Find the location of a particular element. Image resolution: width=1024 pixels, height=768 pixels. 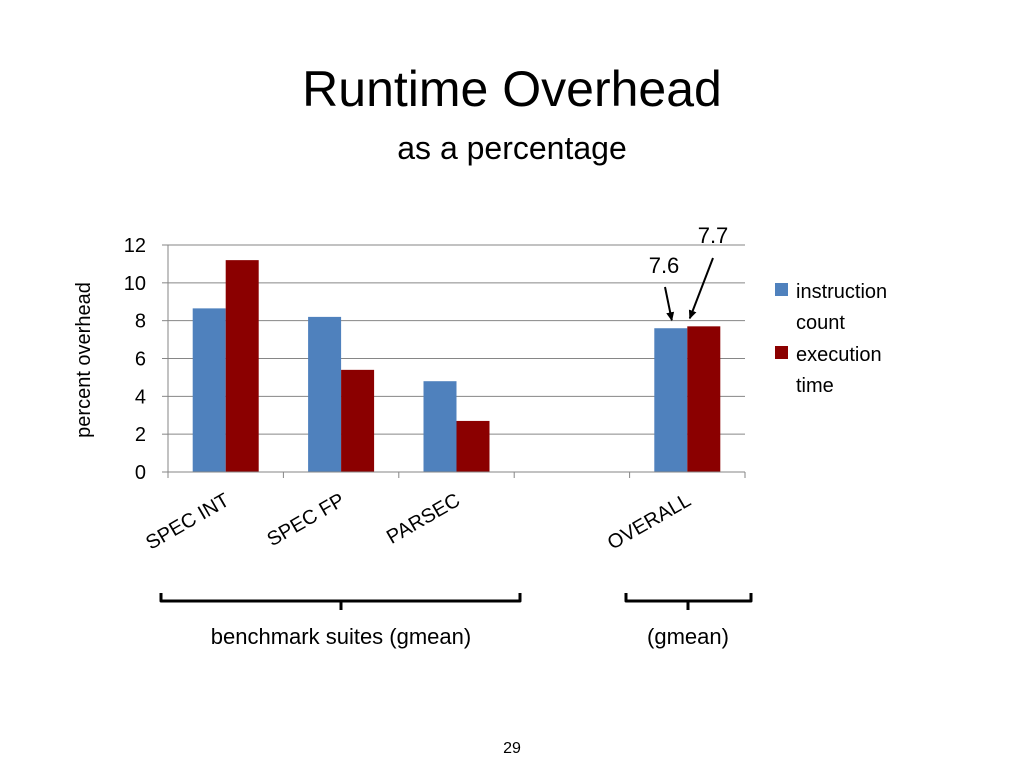

slide-title: Runtime Overhead is located at coordinates (512, 89).